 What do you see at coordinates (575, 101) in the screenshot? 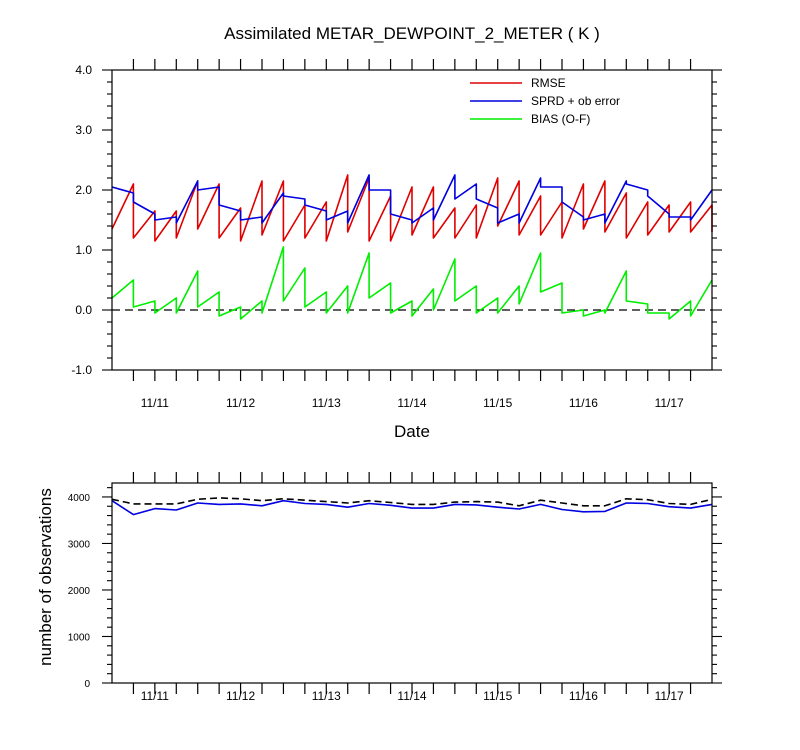
I see `legend-label-sprd: SPRD + ob error` at bounding box center [575, 101].